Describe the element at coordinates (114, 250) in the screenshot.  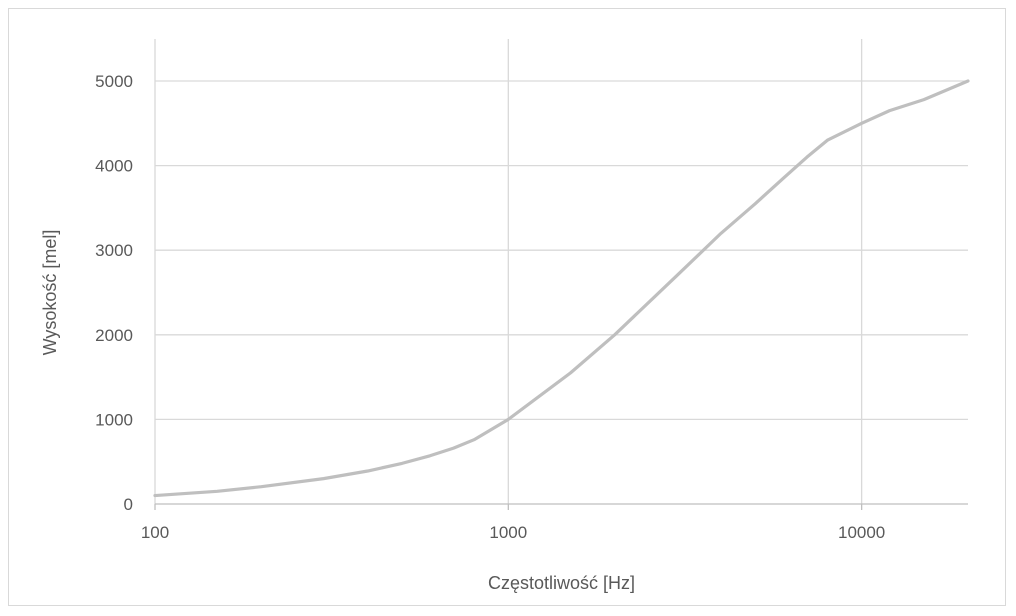
I see `y-tick-label: 3000` at that location.